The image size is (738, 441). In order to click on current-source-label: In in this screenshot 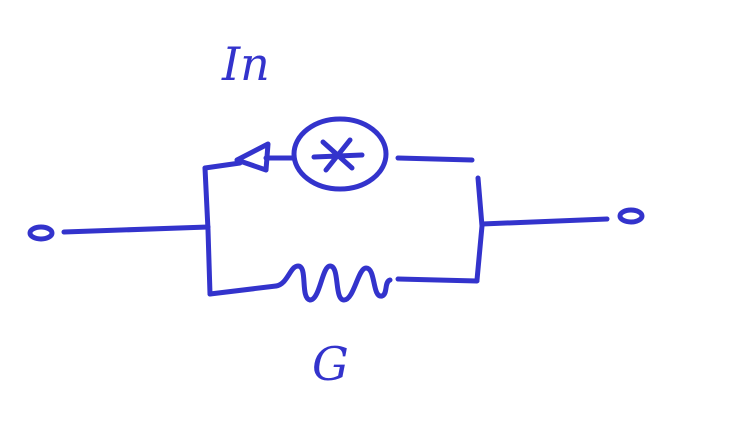, I will do `click(245, 64)`.